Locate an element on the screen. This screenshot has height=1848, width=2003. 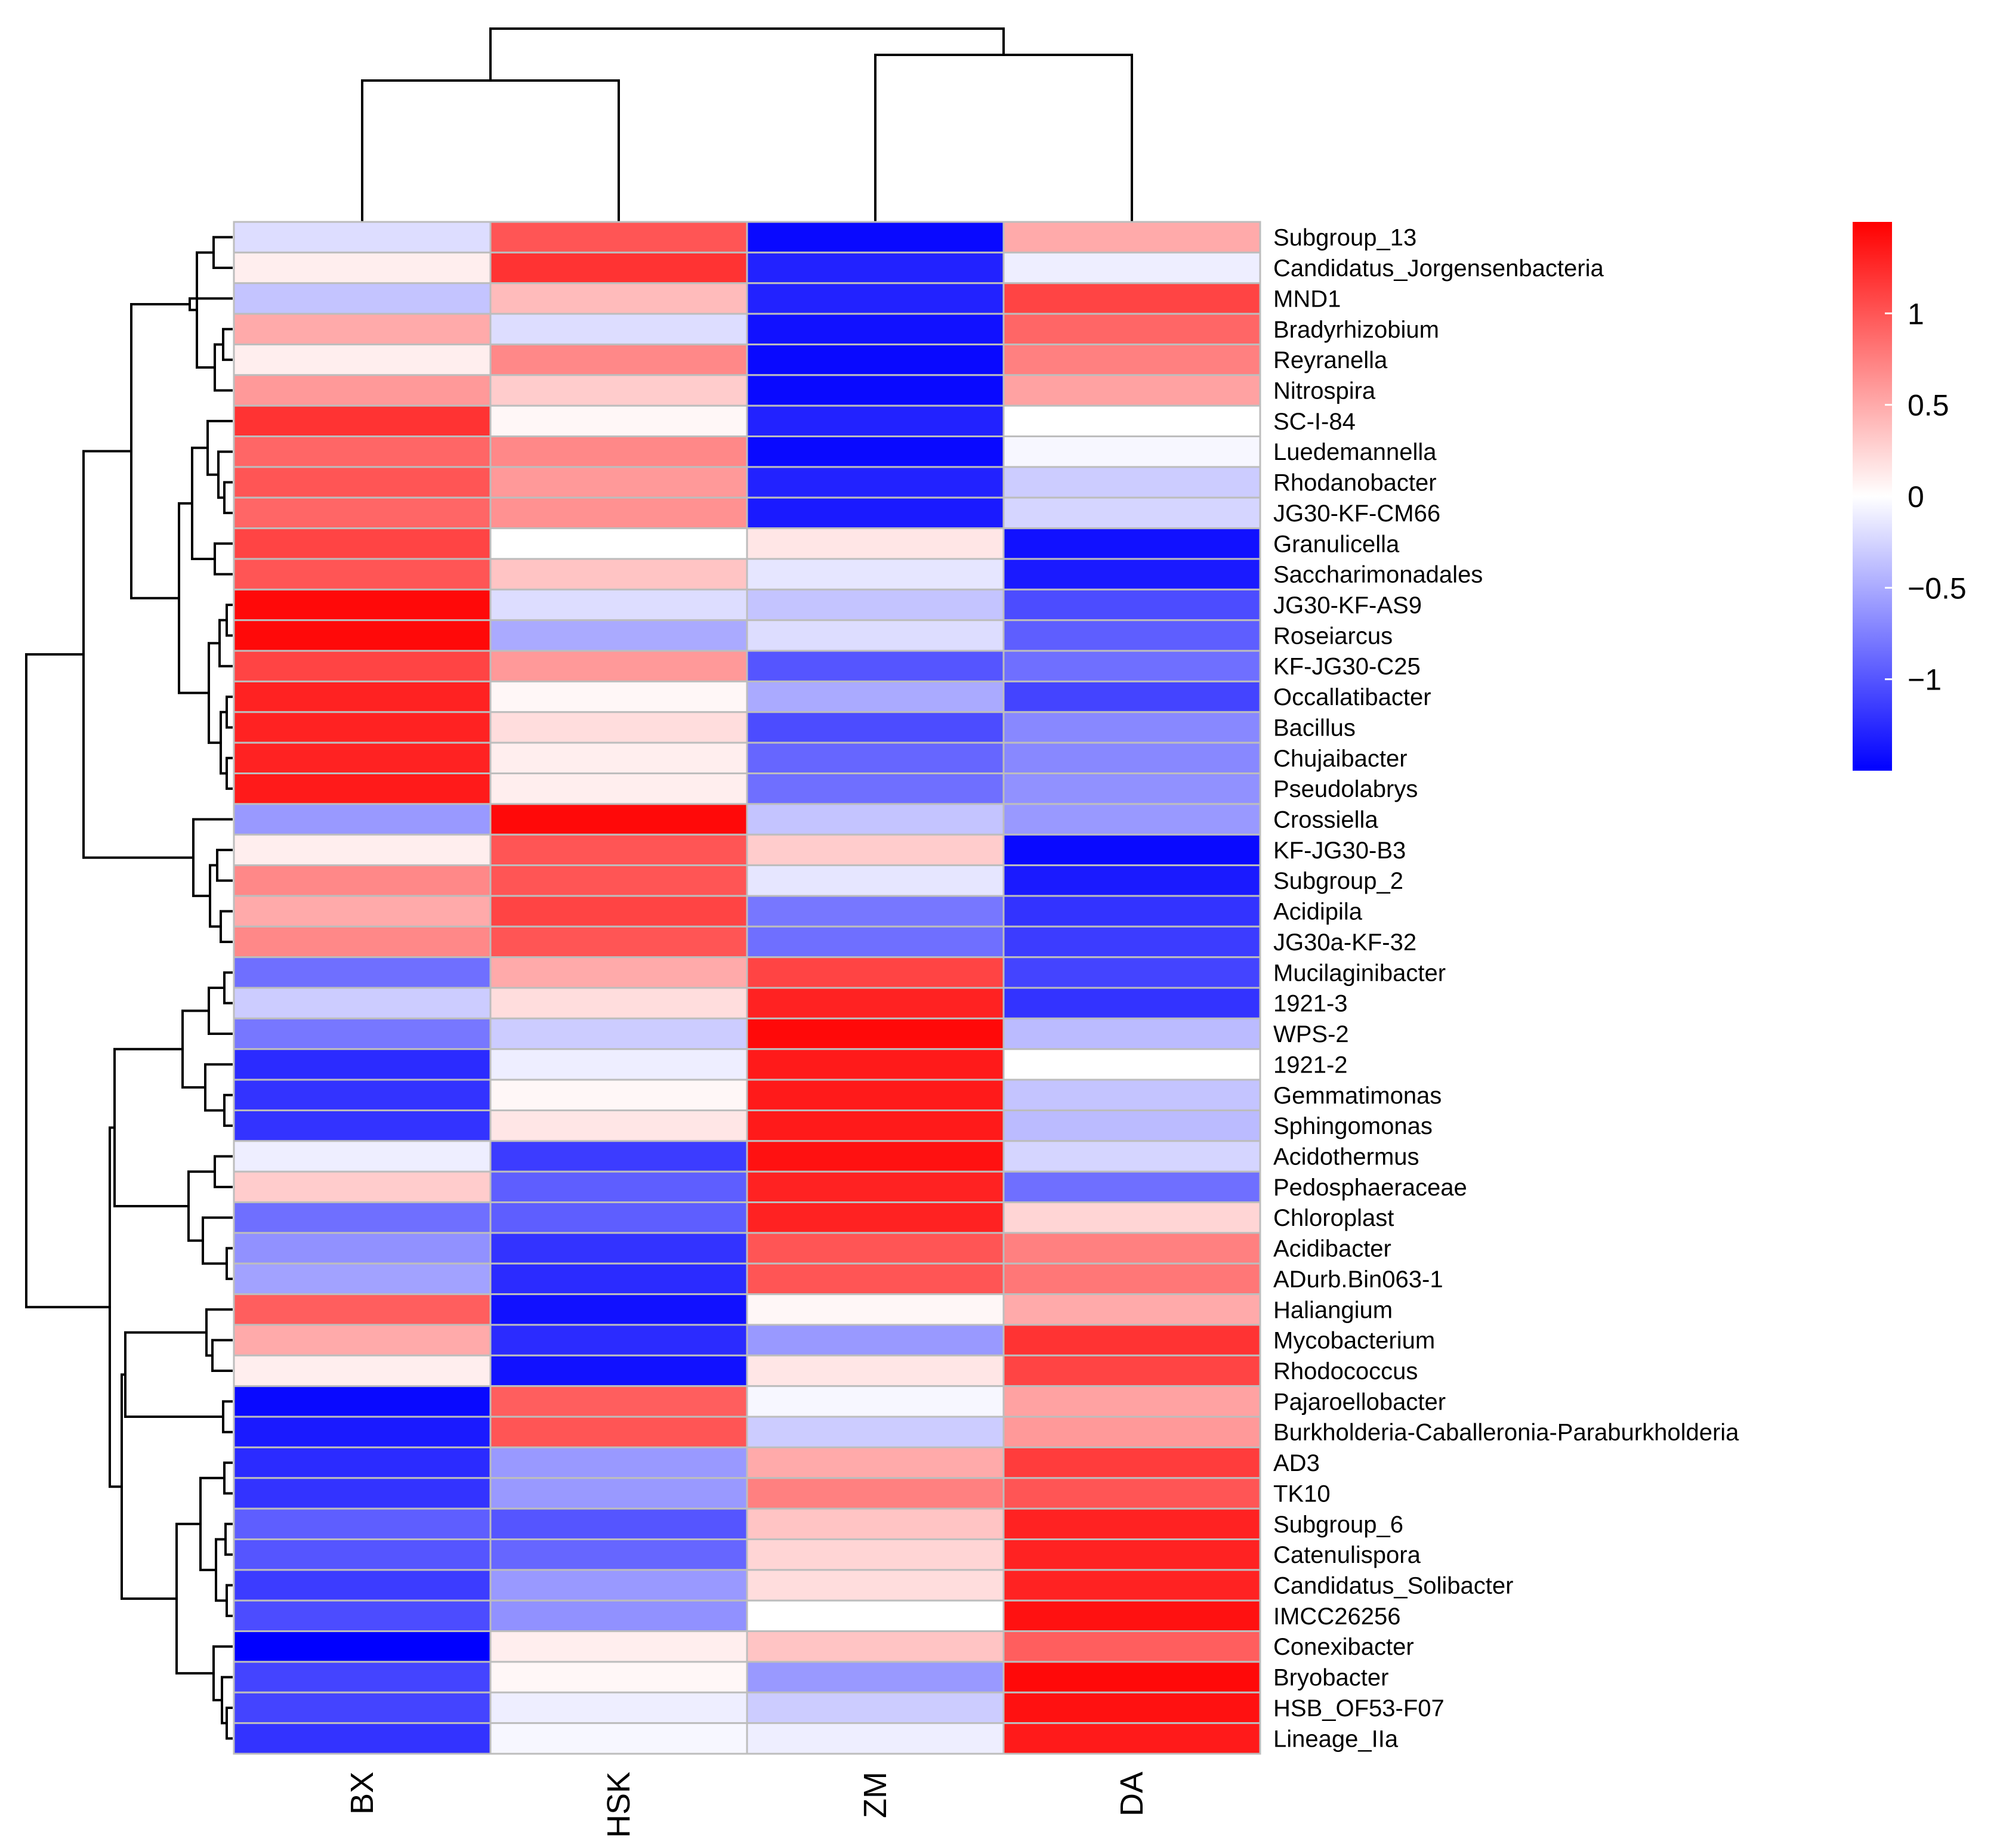
row-label: Bradyrhizobium is located at coordinates (1356, 330).